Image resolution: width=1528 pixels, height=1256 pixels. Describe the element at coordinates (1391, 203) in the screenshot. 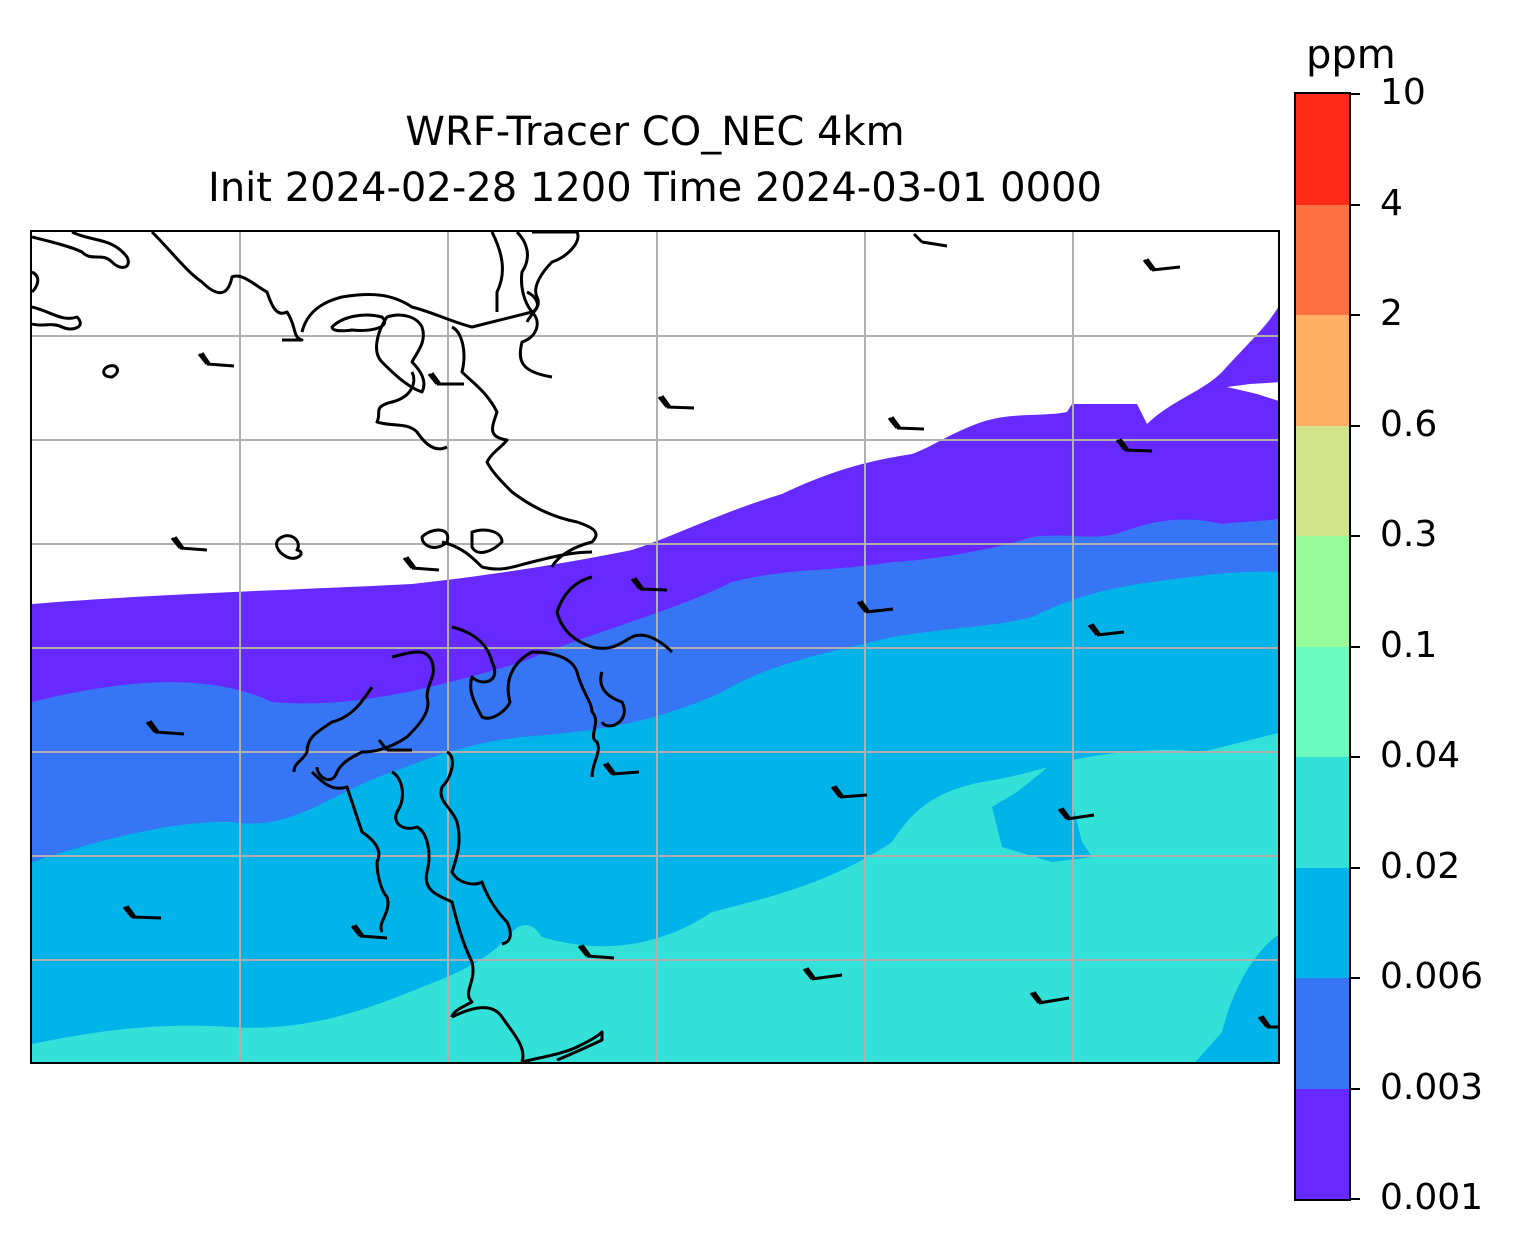

I see `colorbar-tick-label: 4` at that location.